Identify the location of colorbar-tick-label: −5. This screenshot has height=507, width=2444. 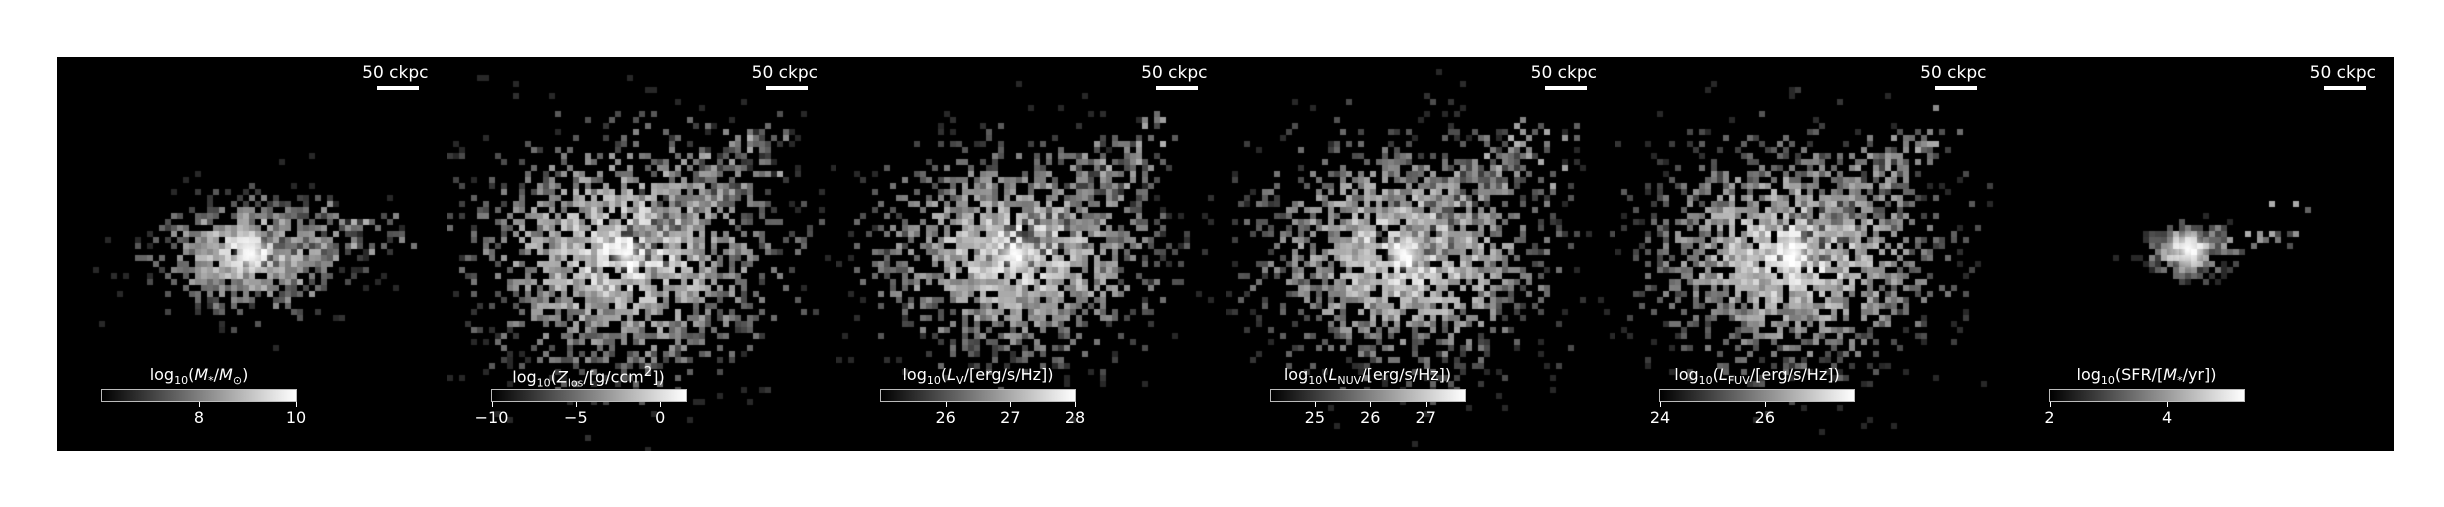
(576, 417).